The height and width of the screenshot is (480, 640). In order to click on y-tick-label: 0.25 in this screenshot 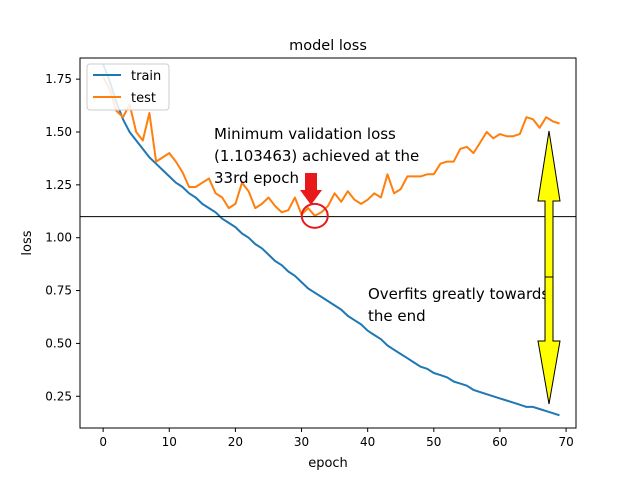, I will do `click(58, 396)`.